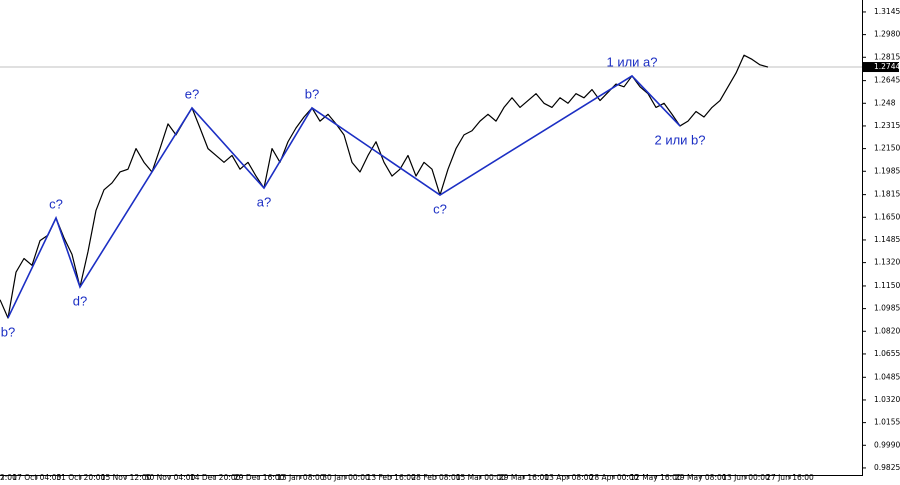  Describe the element at coordinates (614, 477) in the screenshot. I see `x-tick-label: 28 Apr 00:00` at that location.